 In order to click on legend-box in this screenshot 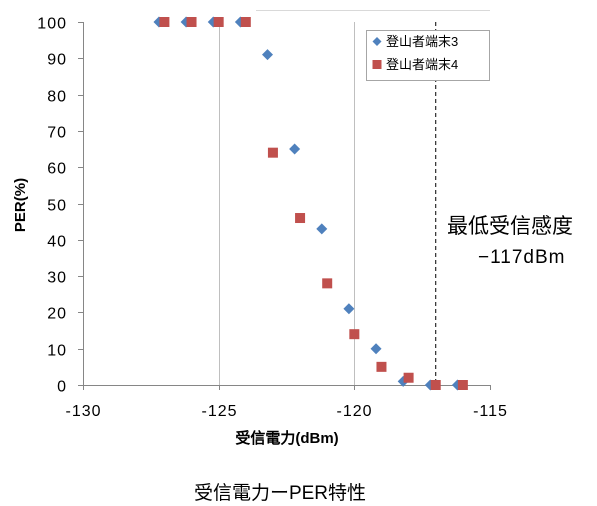, I will do `click(428, 55)`.